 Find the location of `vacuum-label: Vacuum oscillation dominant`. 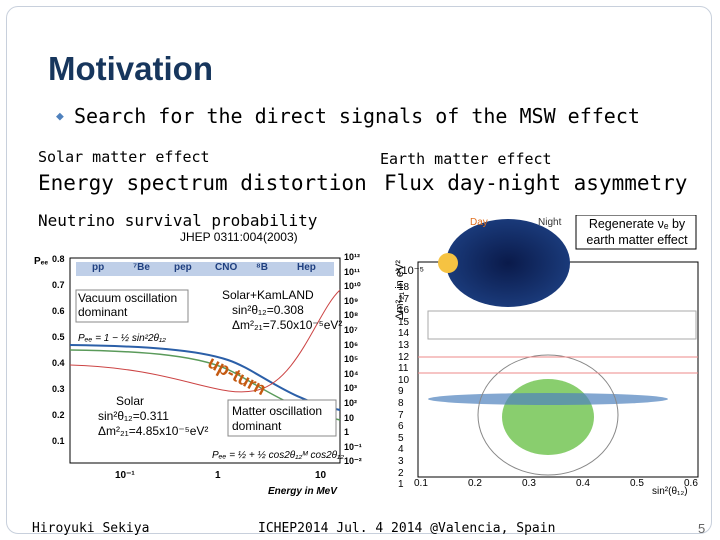

vacuum-label: Vacuum oscillation dominant is located at coordinates (128, 305).